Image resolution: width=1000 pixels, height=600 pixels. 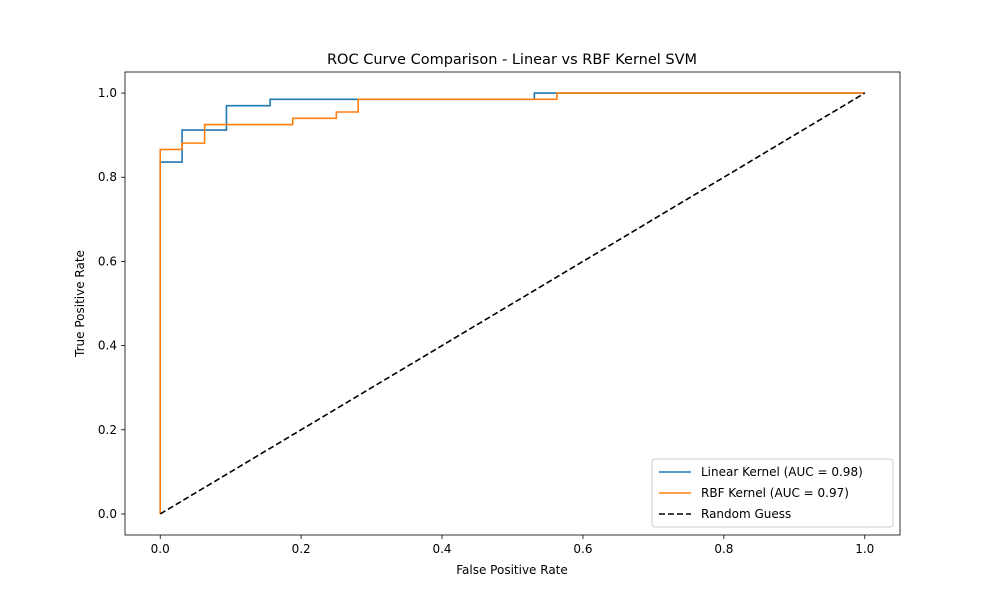 What do you see at coordinates (864, 549) in the screenshot?
I see `x-tick-label: 1.0` at bounding box center [864, 549].